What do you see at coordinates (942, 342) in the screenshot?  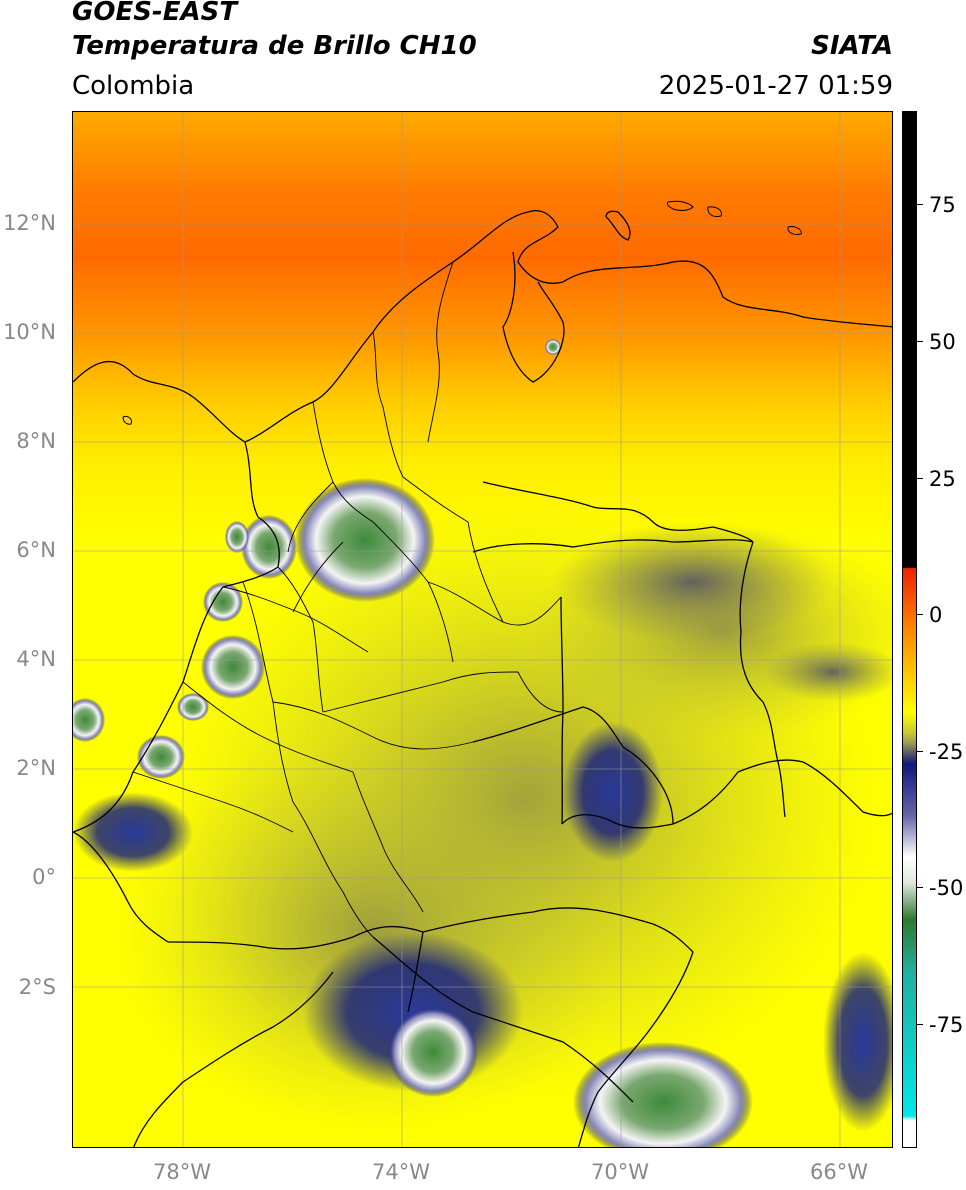 I see `colorbar-label: 50` at bounding box center [942, 342].